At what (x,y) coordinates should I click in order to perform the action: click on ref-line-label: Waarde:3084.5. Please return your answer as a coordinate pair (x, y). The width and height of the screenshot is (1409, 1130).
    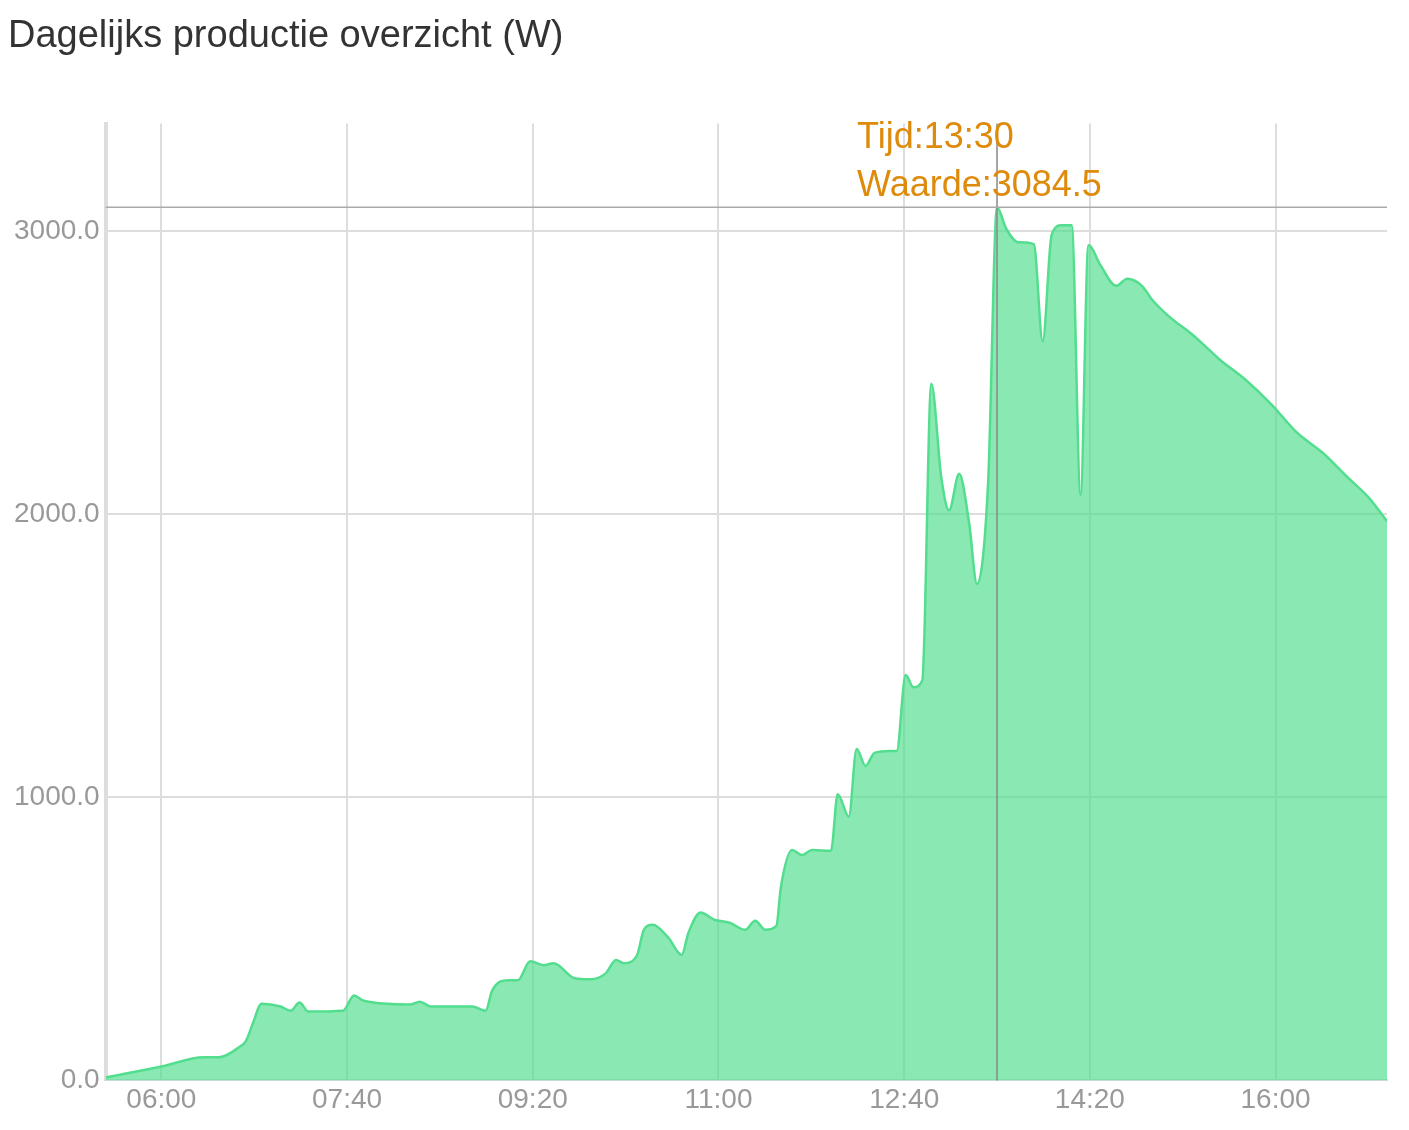
    Looking at the image, I should click on (979, 183).